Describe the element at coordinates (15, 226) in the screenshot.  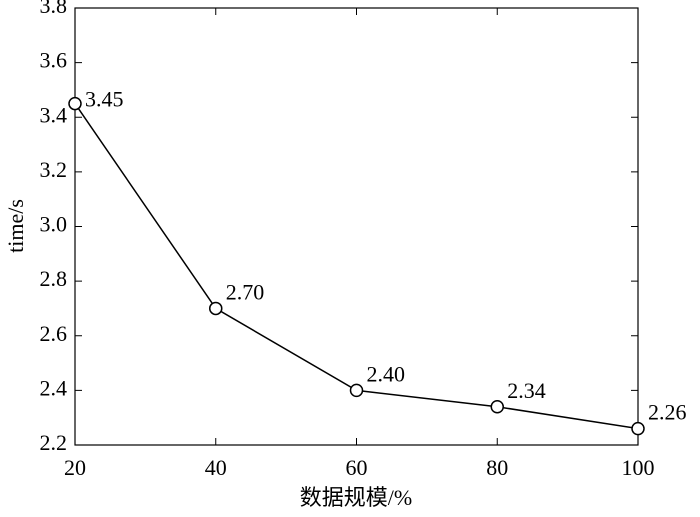
I see `y-axis-label: time/s` at that location.